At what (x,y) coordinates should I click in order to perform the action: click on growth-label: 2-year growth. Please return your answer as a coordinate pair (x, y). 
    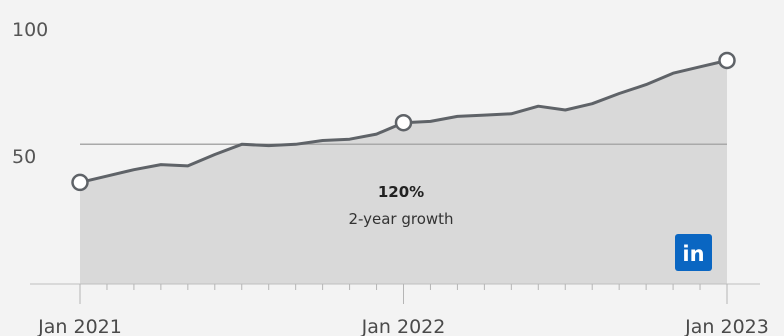
    Looking at the image, I should click on (400, 219).